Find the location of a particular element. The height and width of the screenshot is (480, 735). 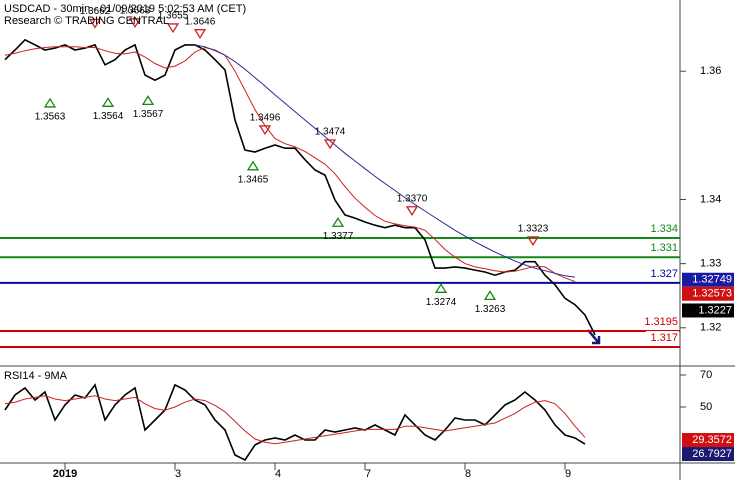

pivot-label: 1.3323 is located at coordinates (533, 229).